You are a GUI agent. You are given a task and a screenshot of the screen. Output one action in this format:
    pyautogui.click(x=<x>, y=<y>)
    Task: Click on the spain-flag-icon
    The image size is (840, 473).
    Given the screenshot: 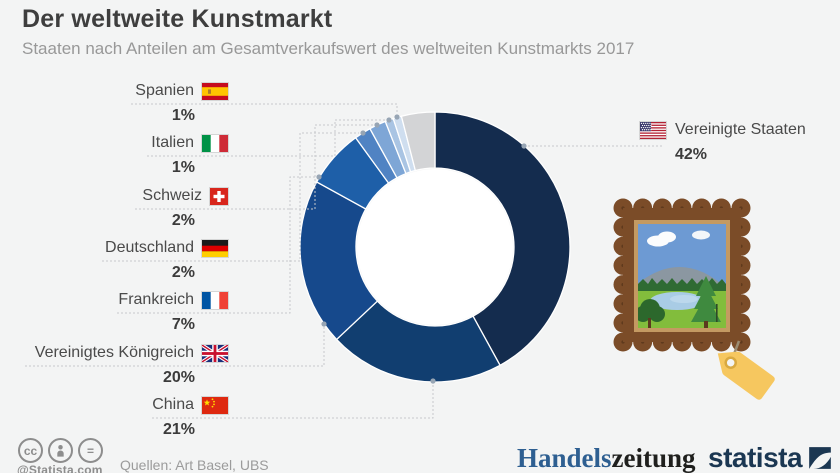 What is the action you would take?
    pyautogui.click(x=215, y=91)
    